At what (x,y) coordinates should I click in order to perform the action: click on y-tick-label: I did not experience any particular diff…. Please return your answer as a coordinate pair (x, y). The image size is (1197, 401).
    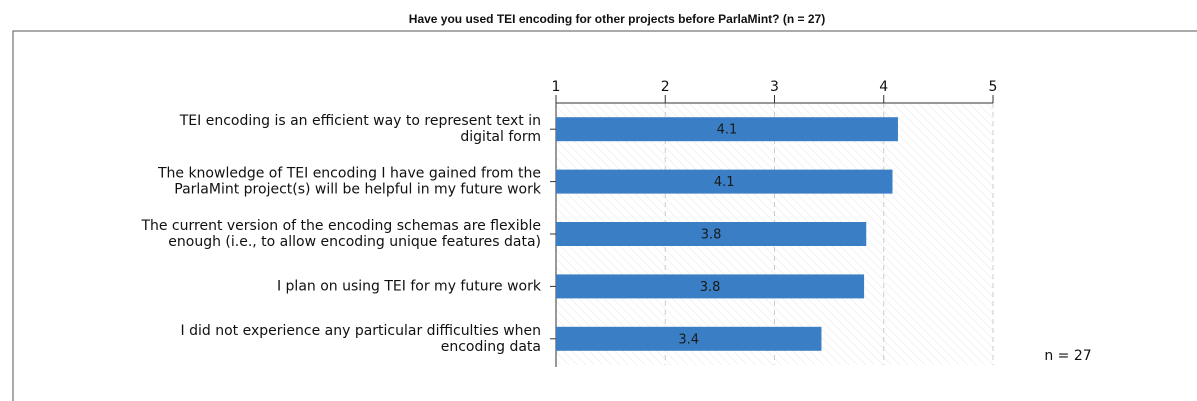
    Looking at the image, I should click on (361, 331).